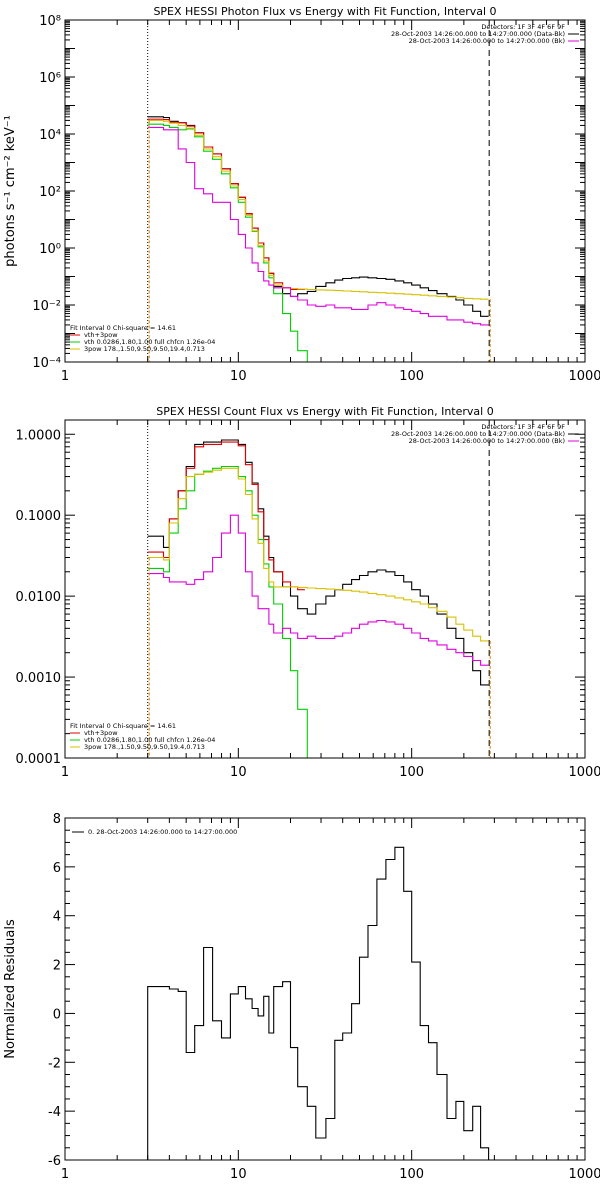 This screenshot has height=1200, width=600. What do you see at coordinates (39, 435) in the screenshot?
I see `y-tick-label: 1.0000` at bounding box center [39, 435].